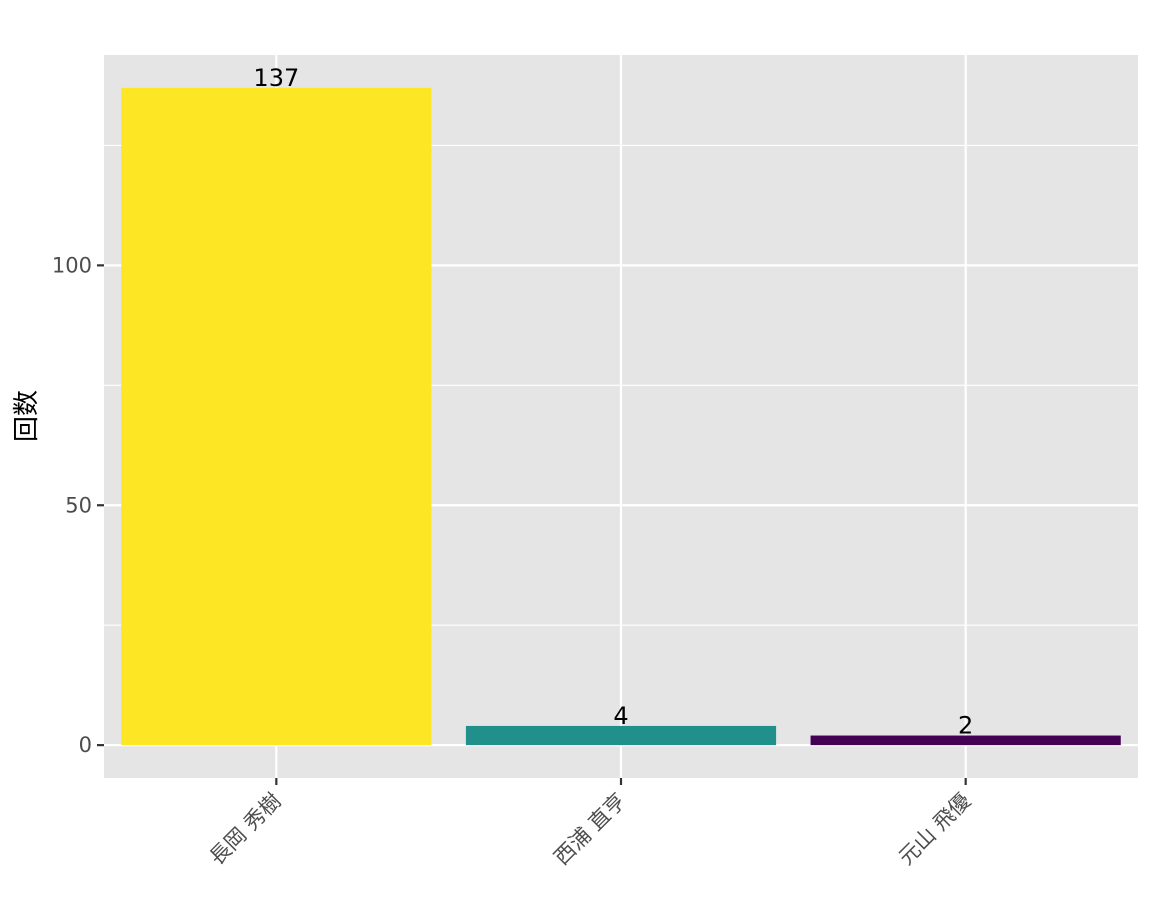 This screenshot has width=1152, height=921. I want to click on data-label: 2, so click(965, 726).